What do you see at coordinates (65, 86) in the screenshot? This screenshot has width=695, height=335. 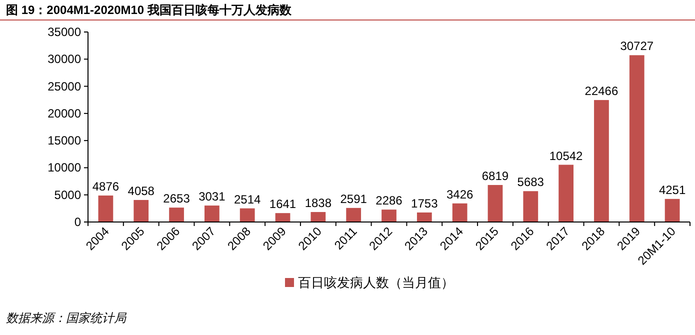 I see `y-tick-label: 25000` at bounding box center [65, 86].